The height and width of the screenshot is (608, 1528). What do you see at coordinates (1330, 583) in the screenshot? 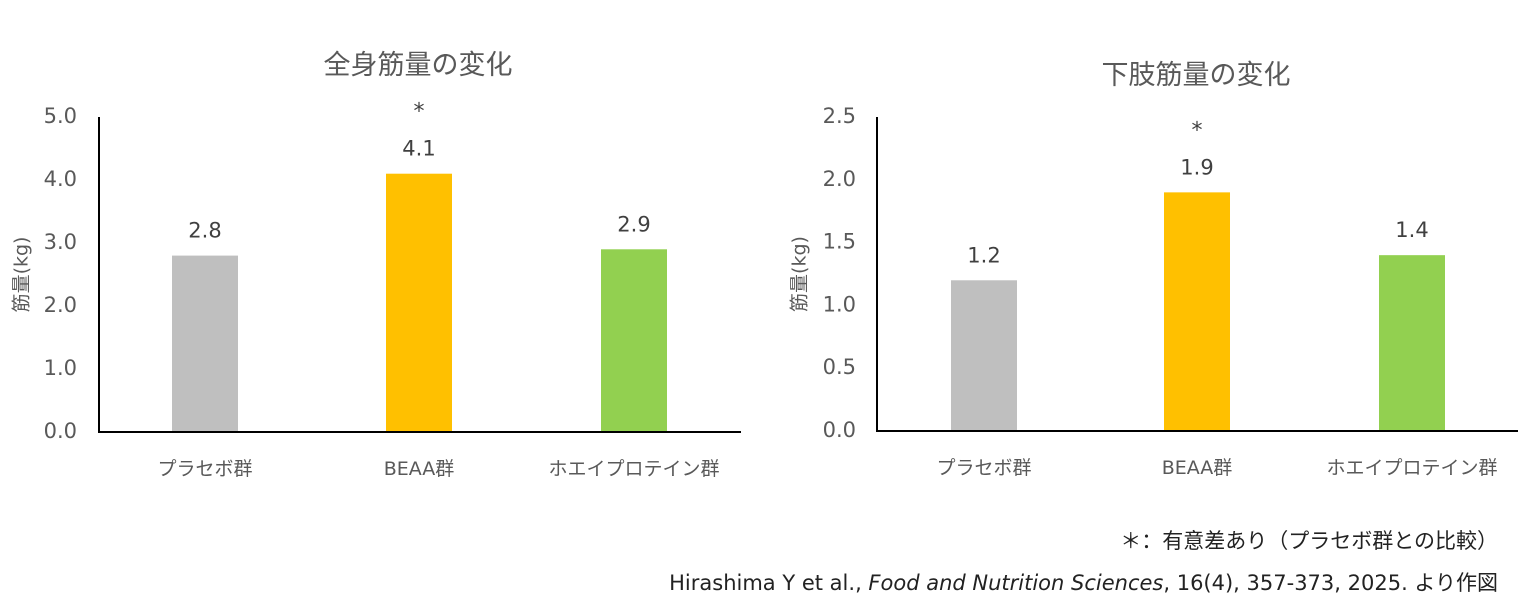
I see `citation-details: , 16(4), 357-373, 2025. より作図` at bounding box center [1330, 583].